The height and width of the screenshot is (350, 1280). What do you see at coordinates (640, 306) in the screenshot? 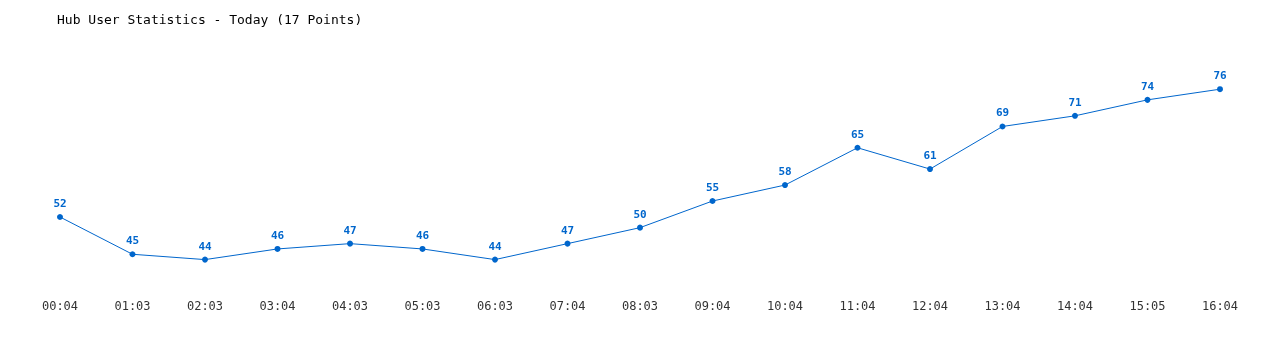
I see `x-tick-label: 08:03` at bounding box center [640, 306].